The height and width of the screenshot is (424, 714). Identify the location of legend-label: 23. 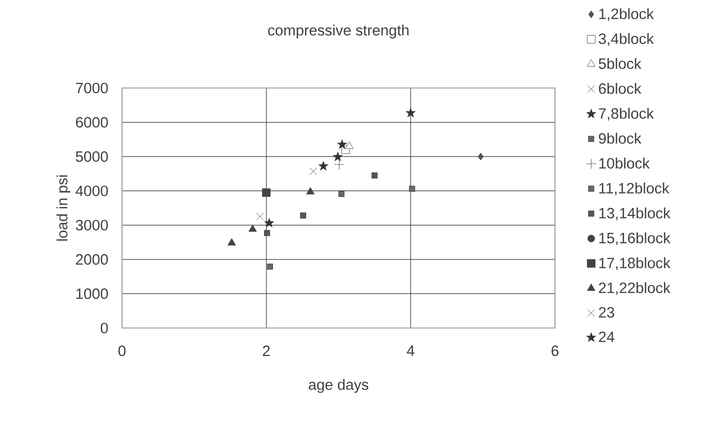
(606, 312).